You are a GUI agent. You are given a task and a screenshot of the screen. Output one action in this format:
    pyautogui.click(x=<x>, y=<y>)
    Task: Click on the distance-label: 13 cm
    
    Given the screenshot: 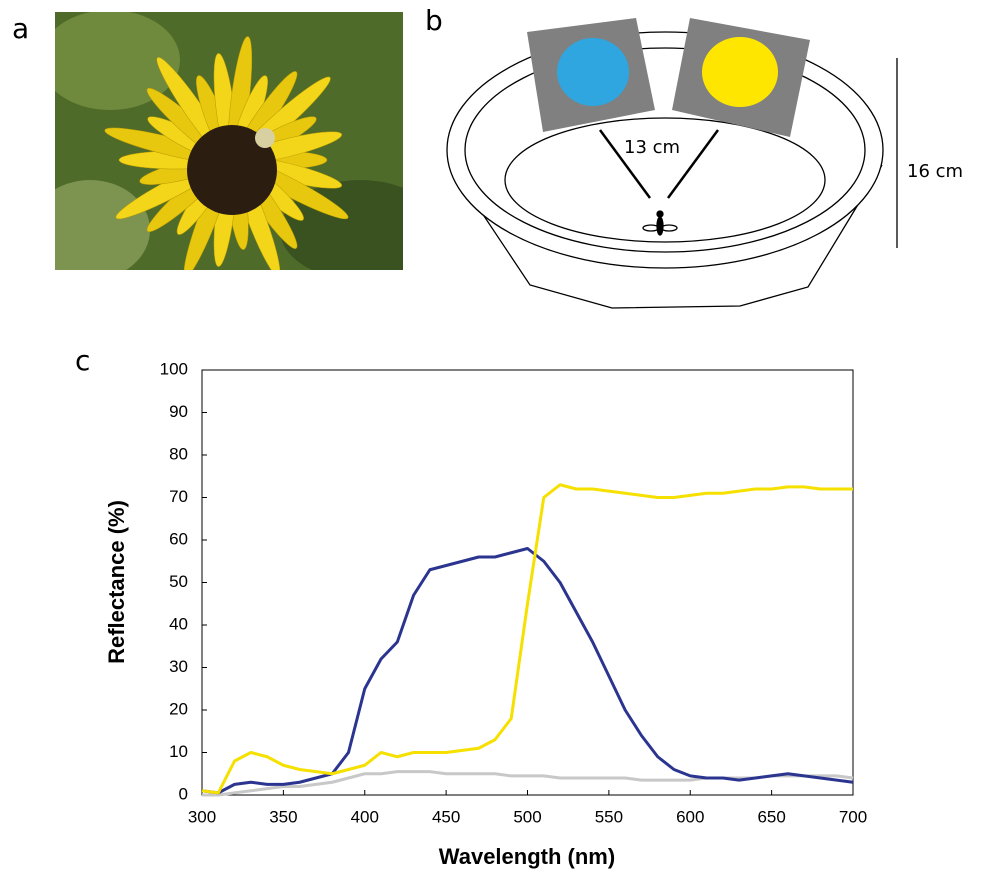 What is the action you would take?
    pyautogui.click(x=652, y=147)
    